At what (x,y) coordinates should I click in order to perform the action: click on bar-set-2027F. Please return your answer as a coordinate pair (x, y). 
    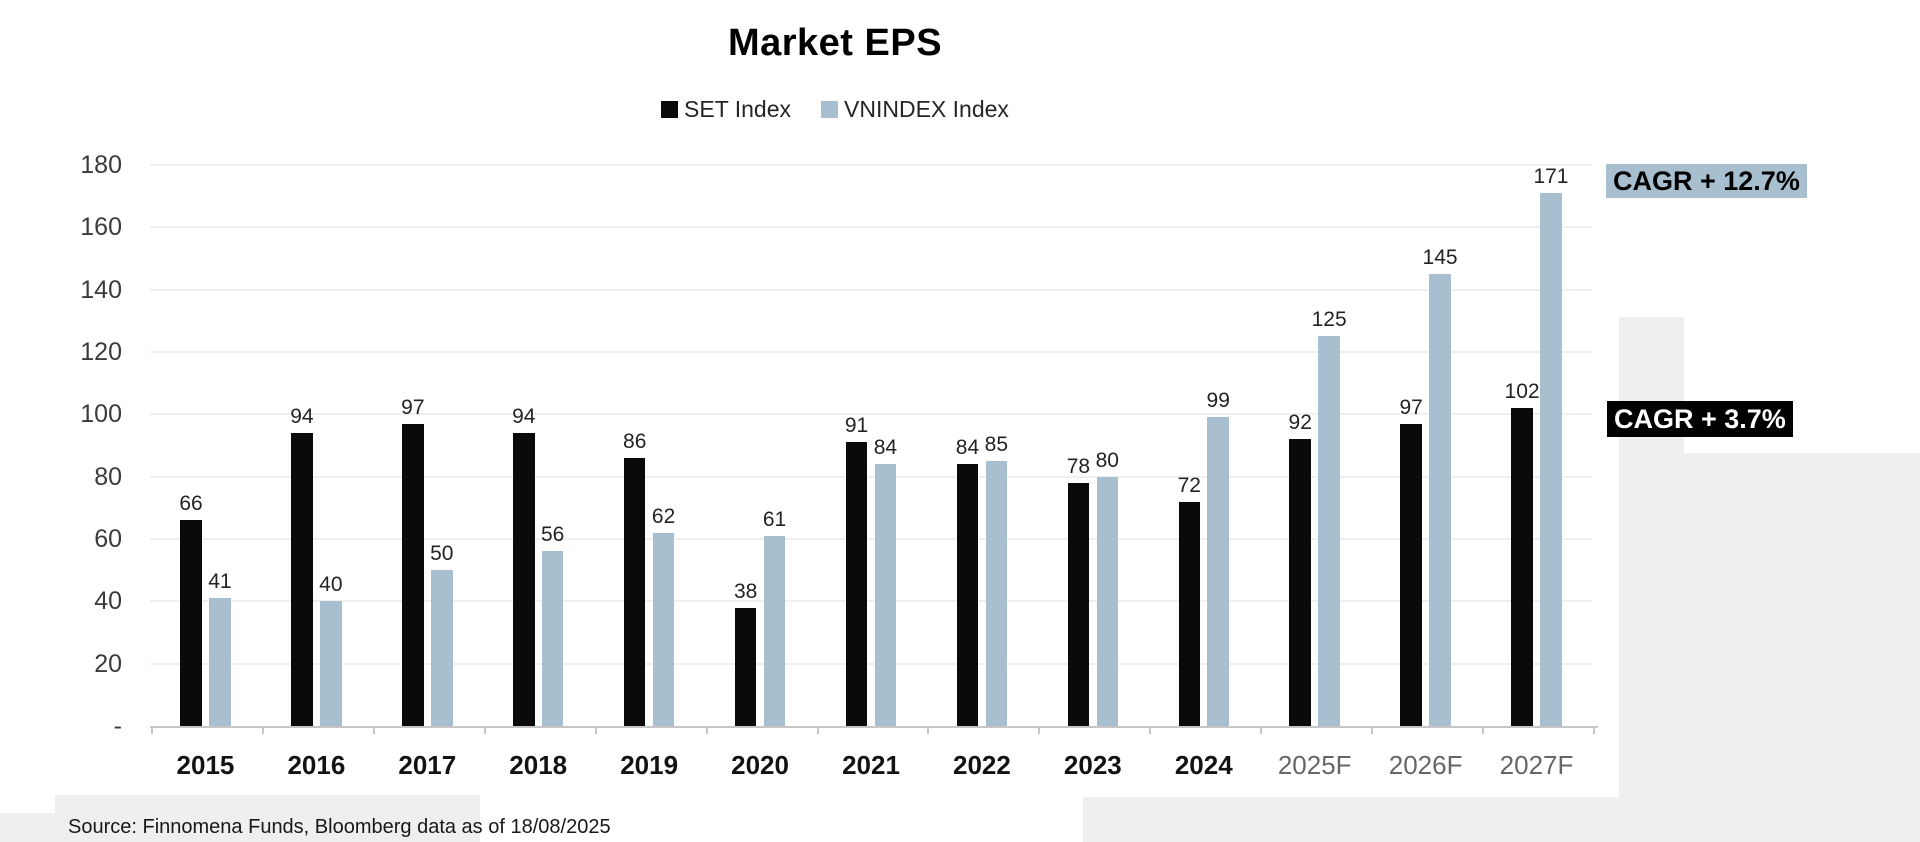
    Looking at the image, I should click on (1522, 567).